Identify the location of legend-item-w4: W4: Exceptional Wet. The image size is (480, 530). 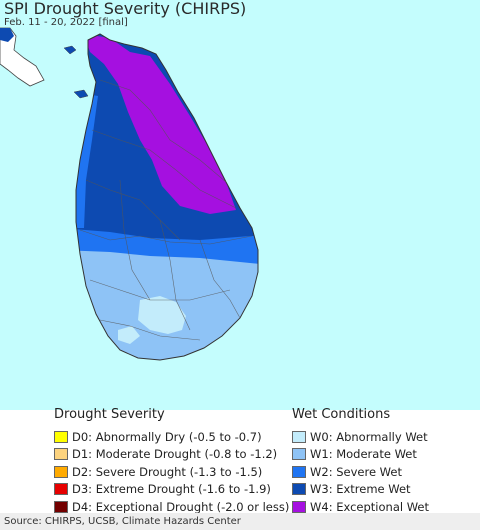
(385, 507).